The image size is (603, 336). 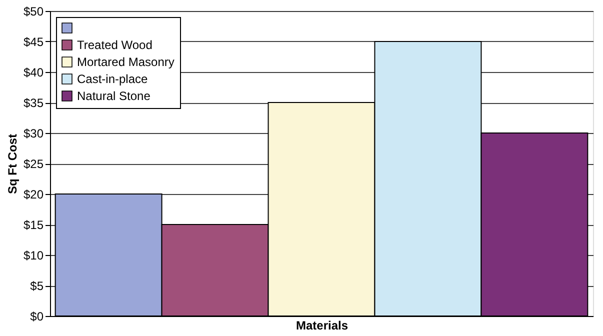 I want to click on x-axis-title: Materials, so click(x=322, y=325).